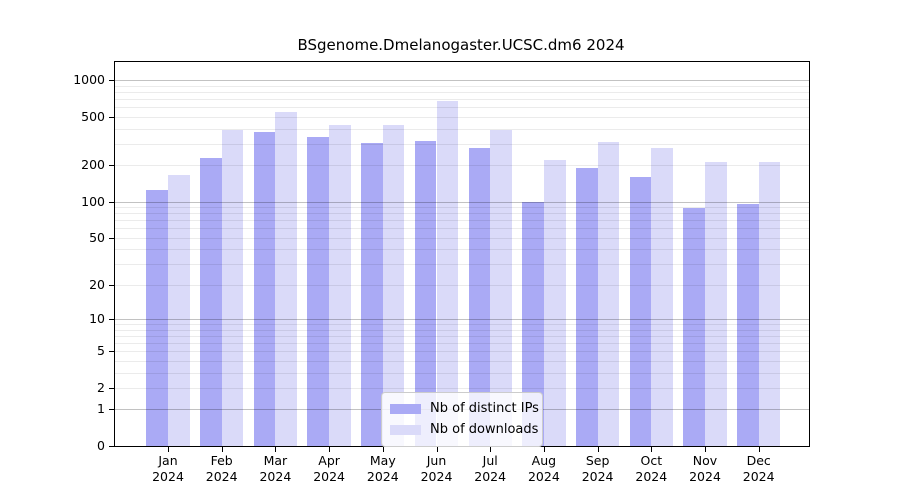 The image size is (900, 500). I want to click on legend-label-downloads: Nb of downloads, so click(484, 429).